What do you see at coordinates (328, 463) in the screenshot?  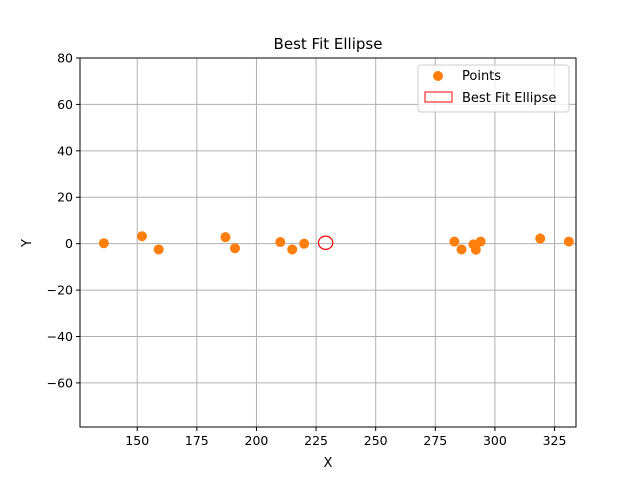 I see `x-axis-label: X` at bounding box center [328, 463].